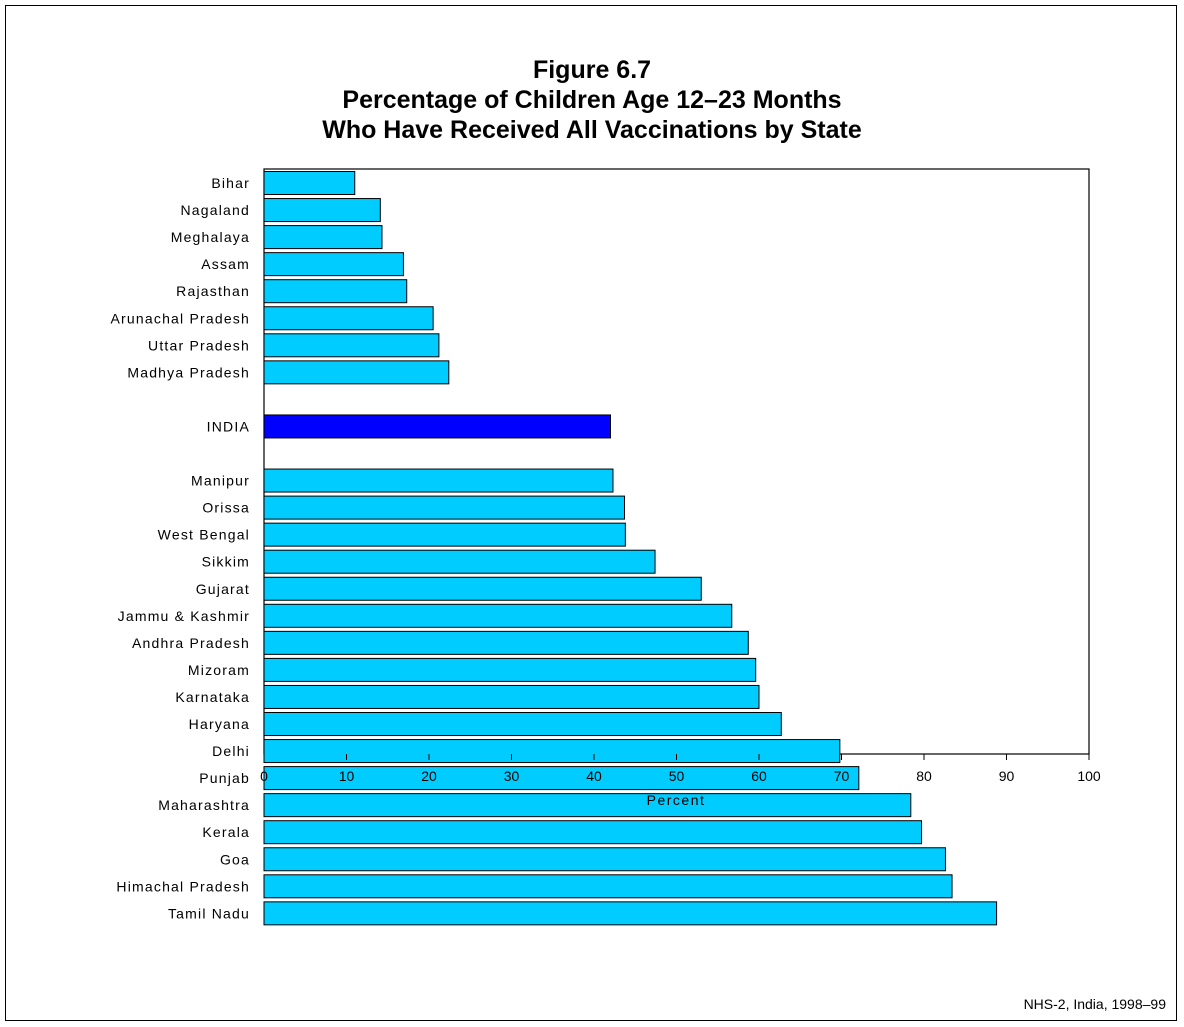 This screenshot has width=1184, height=1027. What do you see at coordinates (230, 183) in the screenshot?
I see `category-label-bihar: Bihar` at bounding box center [230, 183].